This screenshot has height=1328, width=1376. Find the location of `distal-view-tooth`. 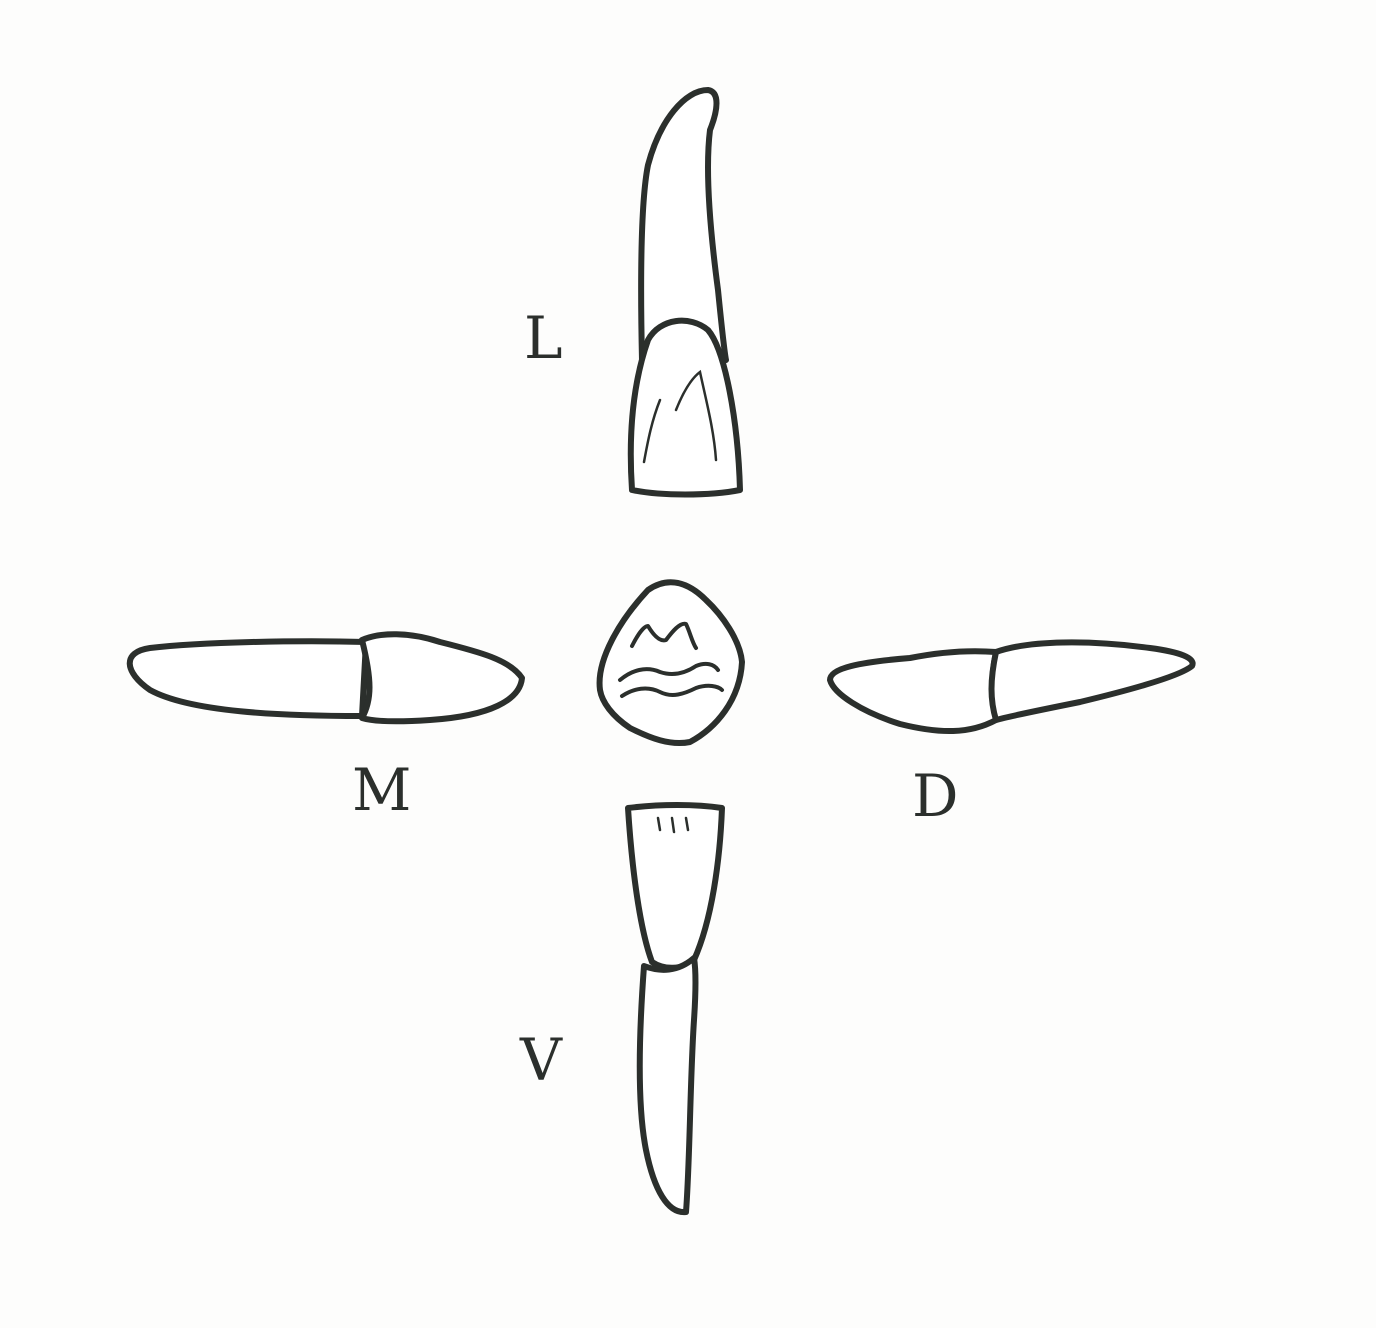

distal-view-tooth is located at coordinates (1011, 687).